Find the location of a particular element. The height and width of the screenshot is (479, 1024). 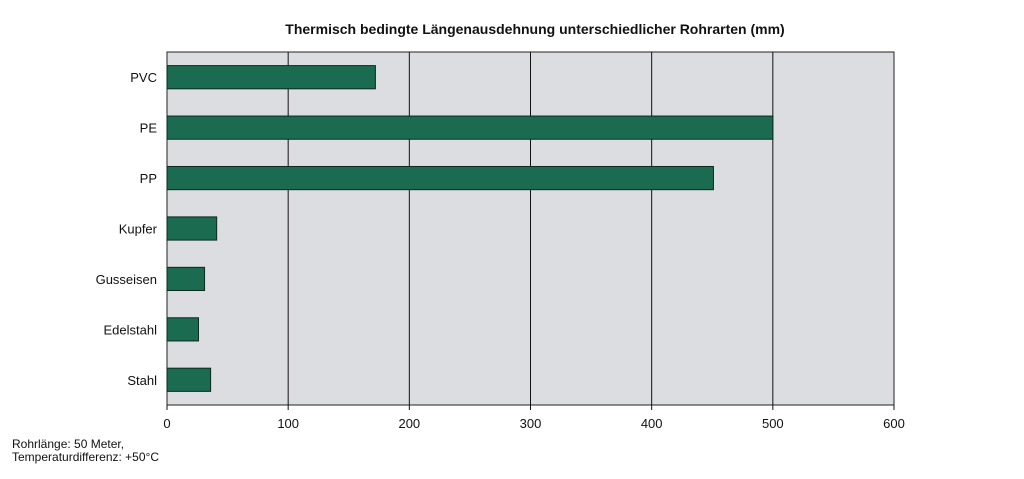

x-tick-label-200: 200 is located at coordinates (409, 423).